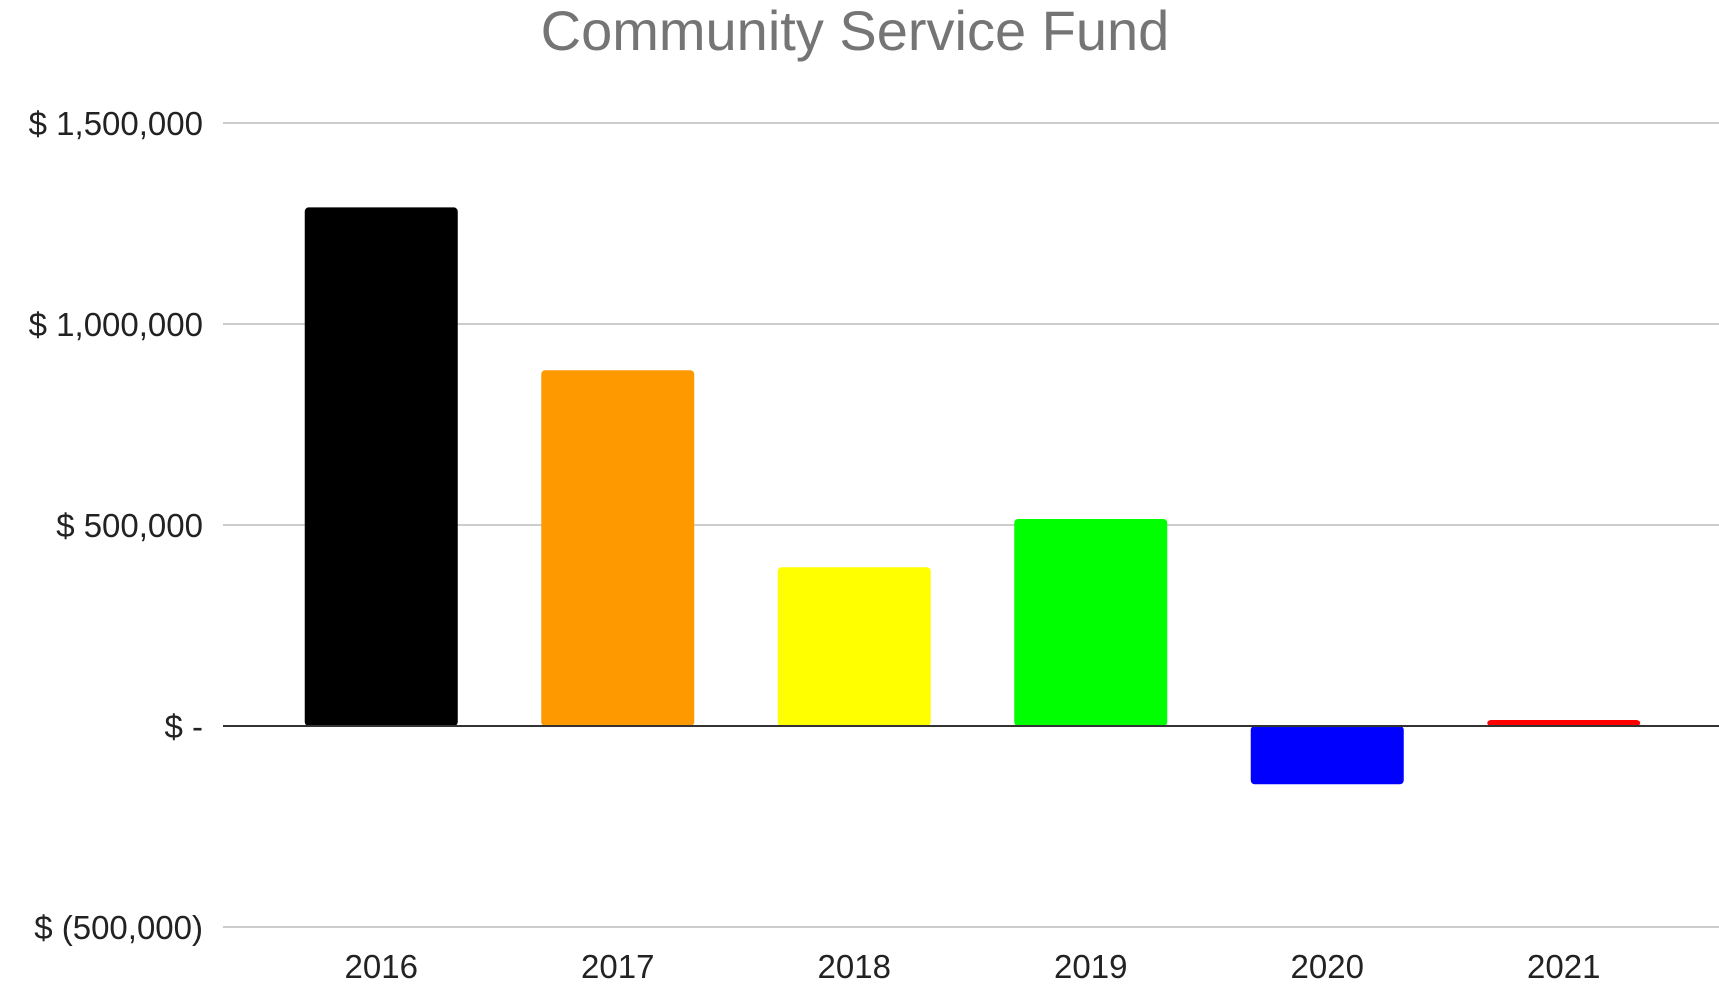 This screenshot has height=989, width=1719. What do you see at coordinates (118, 927) in the screenshot?
I see `y-tick-label: $ (500,000)` at bounding box center [118, 927].